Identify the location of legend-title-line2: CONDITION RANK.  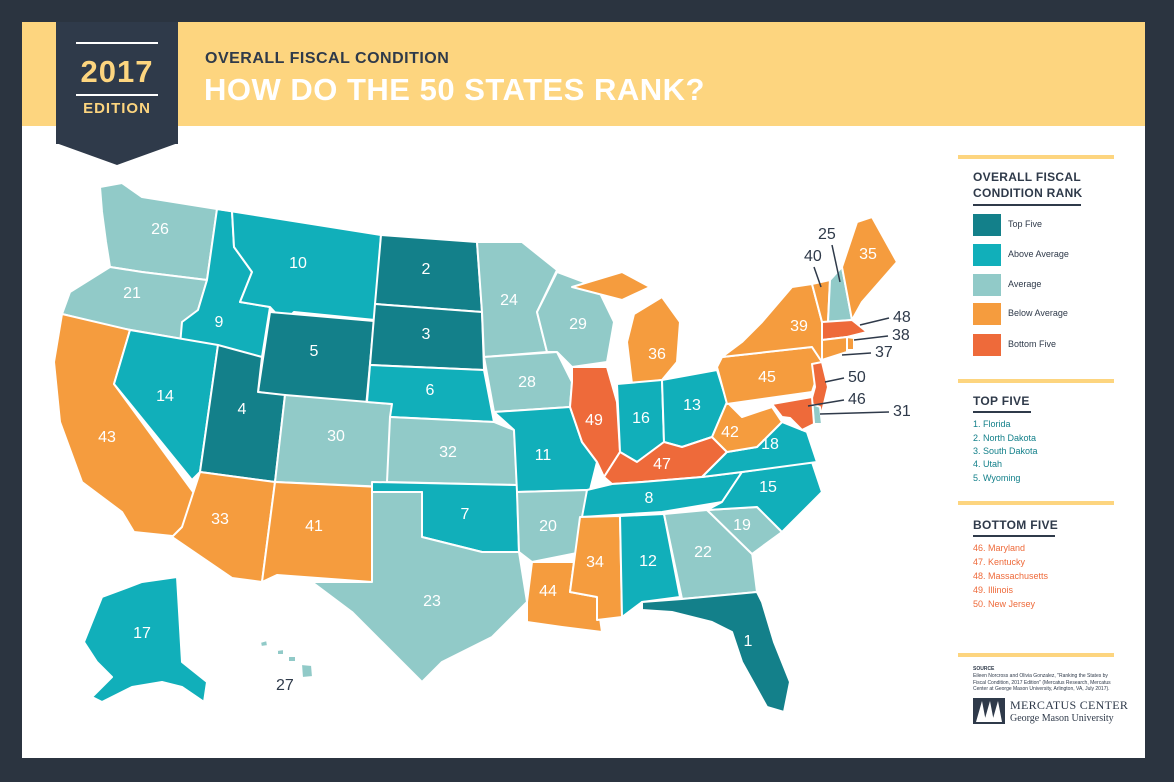
(1028, 193).